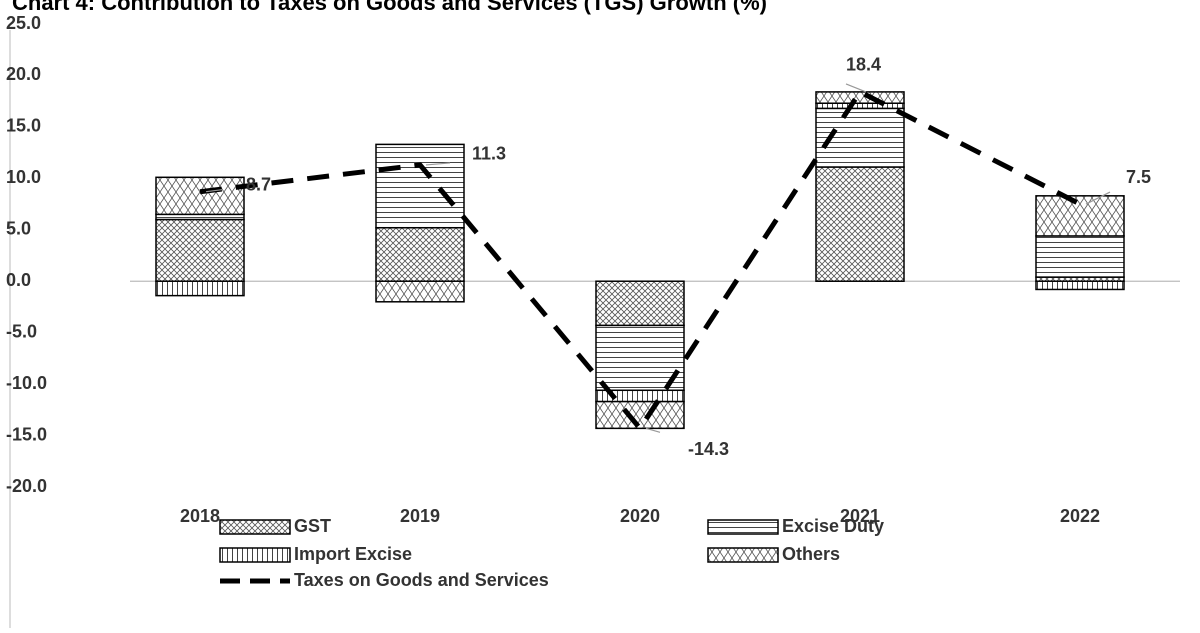  What do you see at coordinates (23, 126) in the screenshot?
I see `y-tick-label: 15.0` at bounding box center [23, 126].